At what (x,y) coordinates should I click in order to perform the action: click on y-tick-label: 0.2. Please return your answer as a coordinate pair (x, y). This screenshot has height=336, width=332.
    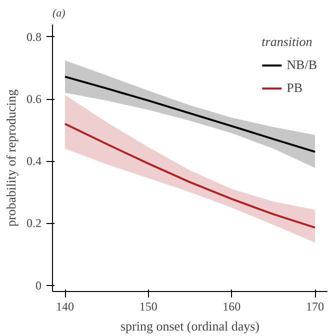
    Looking at the image, I should click on (34, 223).